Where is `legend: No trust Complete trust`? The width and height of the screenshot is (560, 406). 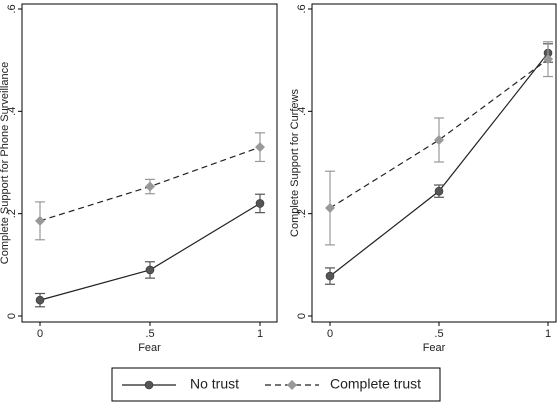
legend: No trust Complete trust is located at coordinates (276, 384).